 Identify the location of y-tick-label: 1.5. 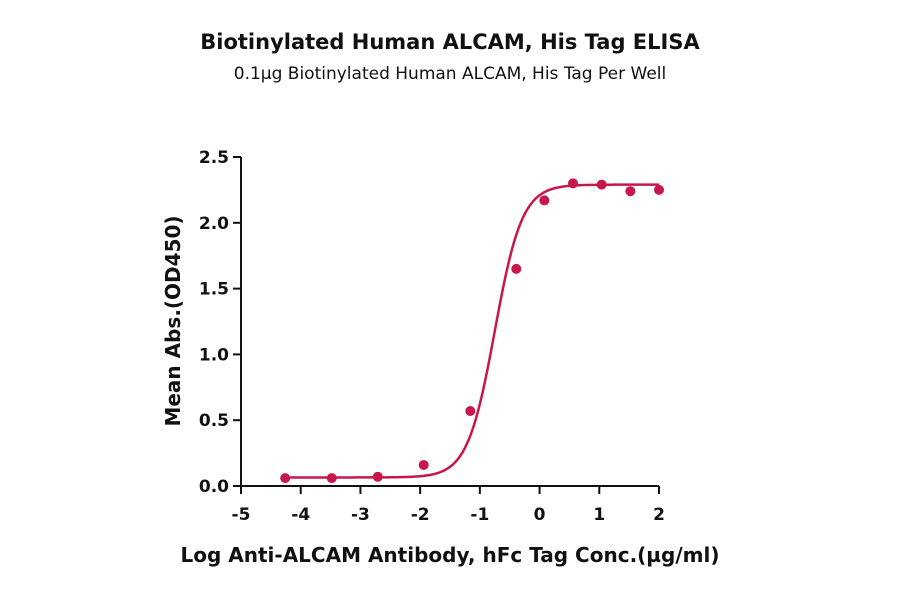
(214, 290).